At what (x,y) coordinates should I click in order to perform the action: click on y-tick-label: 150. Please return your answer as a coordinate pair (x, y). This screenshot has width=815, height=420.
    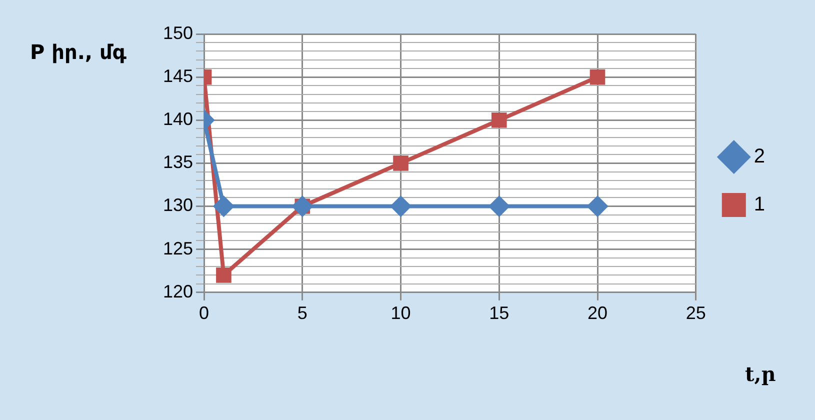
    Looking at the image, I should click on (178, 32).